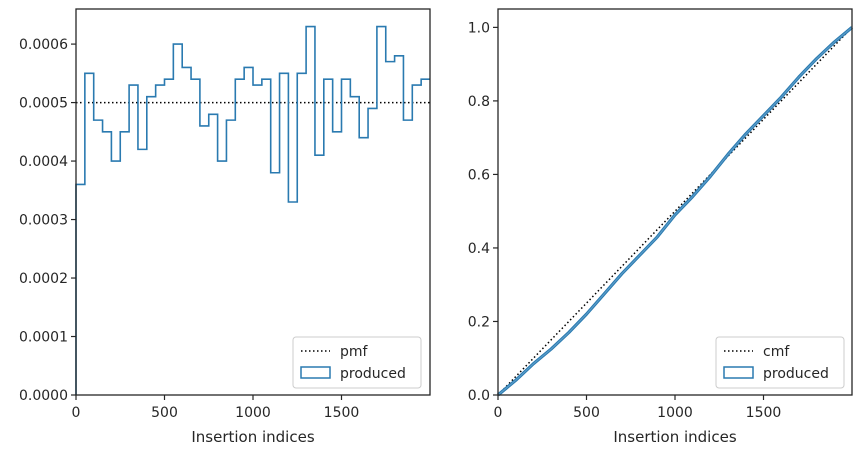 The height and width of the screenshot is (453, 861). I want to click on y-tick-label: 0.0006, so click(43, 45).